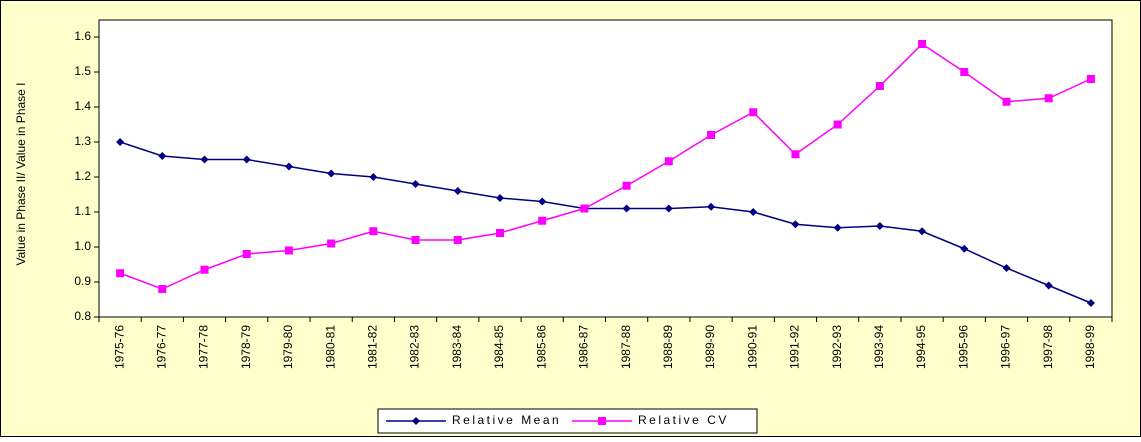  I want to click on x-tick-label: 1984-85, so click(499, 347).